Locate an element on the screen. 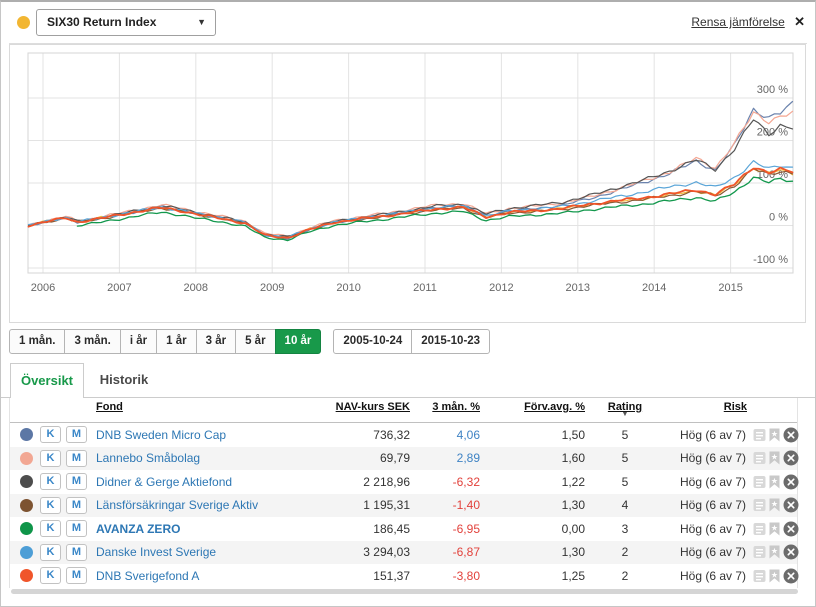 This screenshot has width=816, height=607. mgmt-fee-value: 1,25 is located at coordinates (573, 575).